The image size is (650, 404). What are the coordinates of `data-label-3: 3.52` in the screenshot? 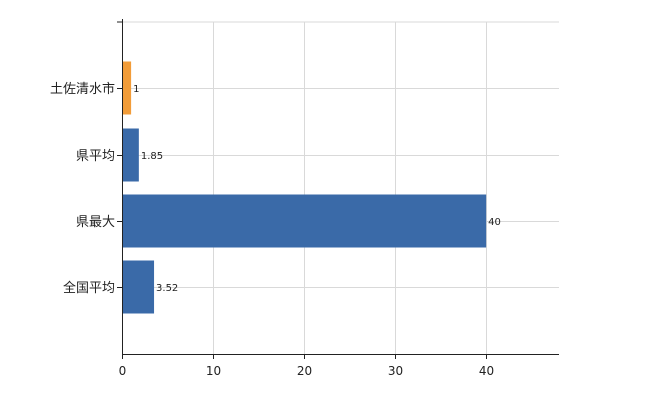 It's located at (167, 288).